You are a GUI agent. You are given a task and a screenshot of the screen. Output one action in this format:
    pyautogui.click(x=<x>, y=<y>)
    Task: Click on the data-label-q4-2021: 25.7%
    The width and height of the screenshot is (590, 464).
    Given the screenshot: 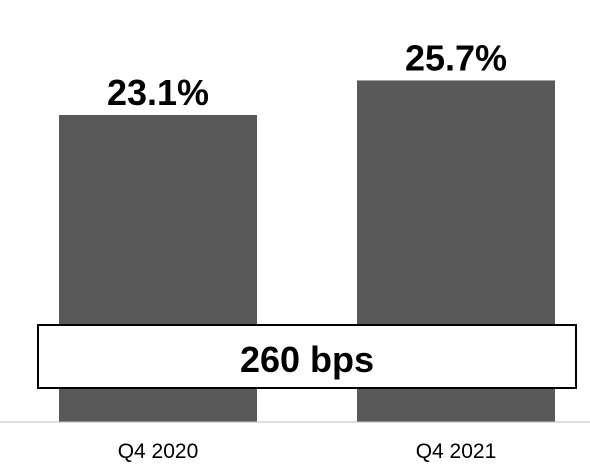 What is the action you would take?
    pyautogui.click(x=456, y=57)
    